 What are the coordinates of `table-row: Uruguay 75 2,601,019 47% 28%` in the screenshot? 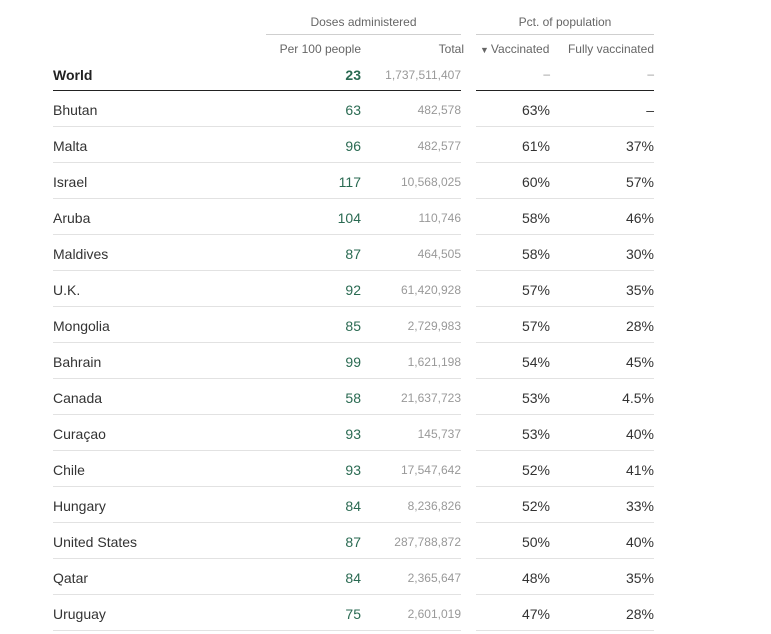 It's located at (353, 613).